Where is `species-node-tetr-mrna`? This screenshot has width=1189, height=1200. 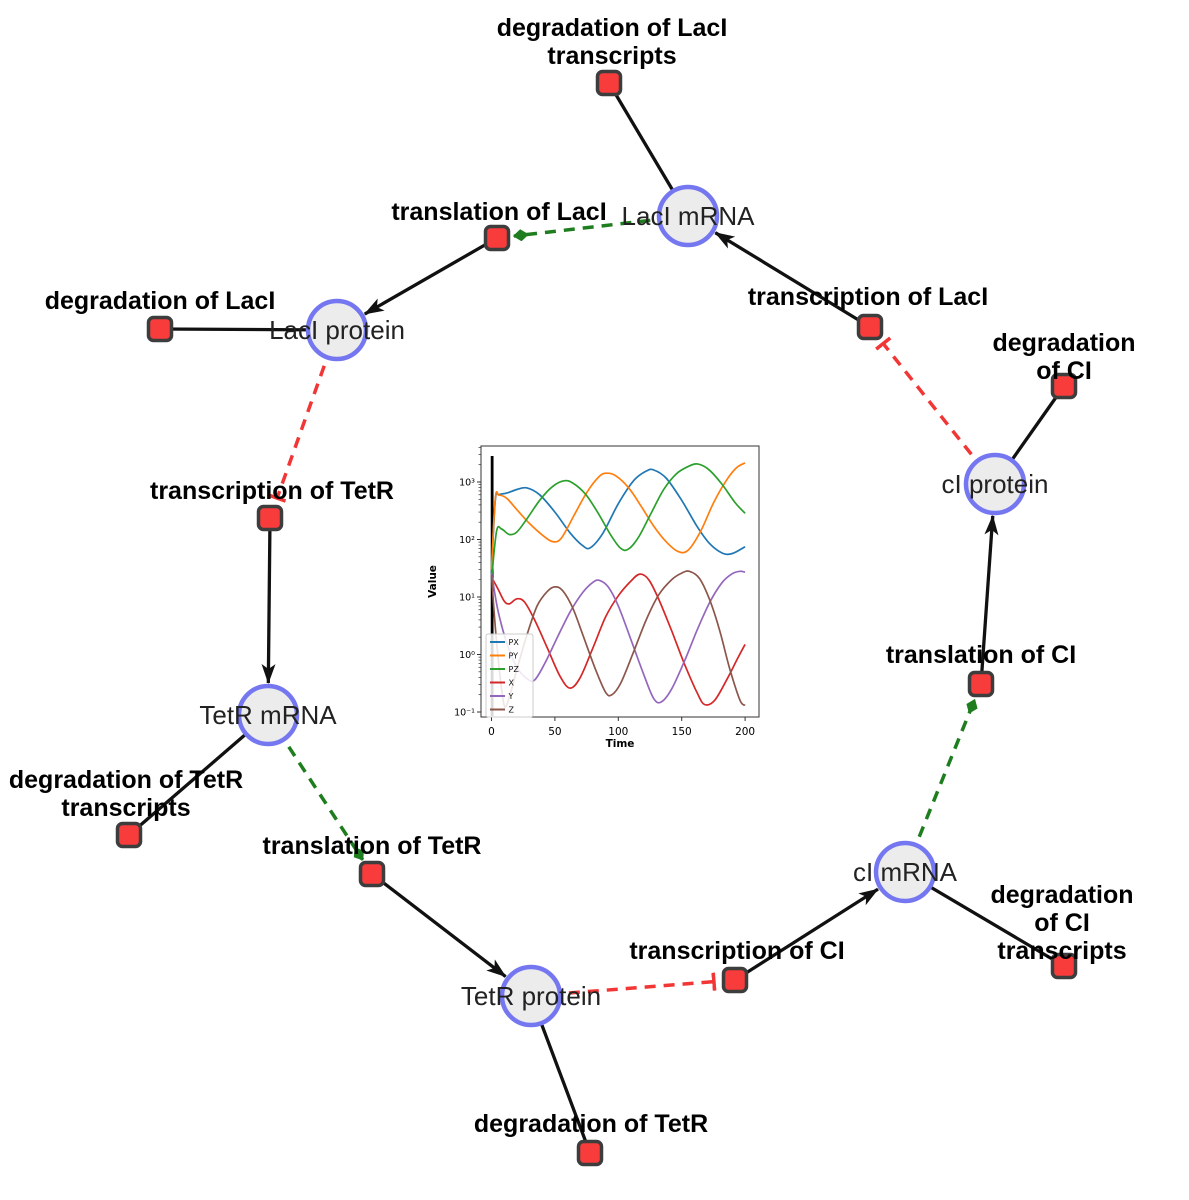
species-node-tetr-mrna is located at coordinates (268, 715).